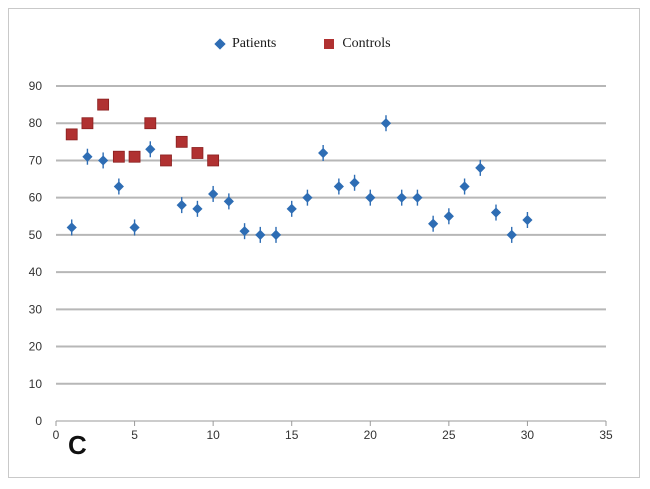 This screenshot has width=650, height=489. What do you see at coordinates (329, 44) in the screenshot?
I see `legend-marker-controls` at bounding box center [329, 44].